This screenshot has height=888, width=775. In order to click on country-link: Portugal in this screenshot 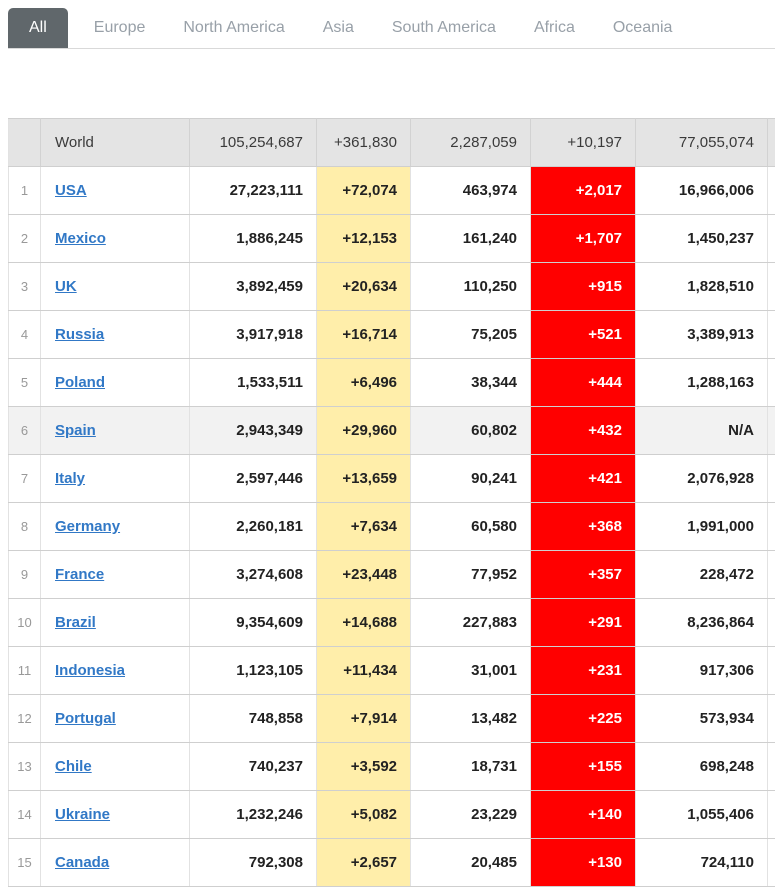, I will do `click(85, 718)`.